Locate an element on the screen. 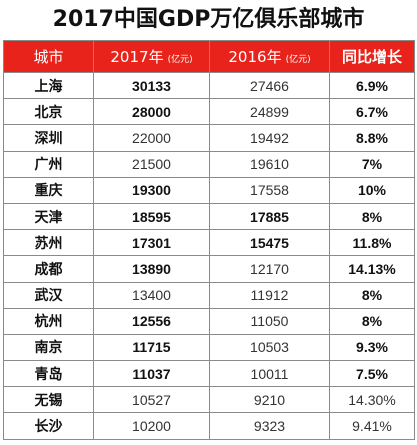 This screenshot has height=445, width=417. header-city: 城市 is located at coordinates (48, 56).